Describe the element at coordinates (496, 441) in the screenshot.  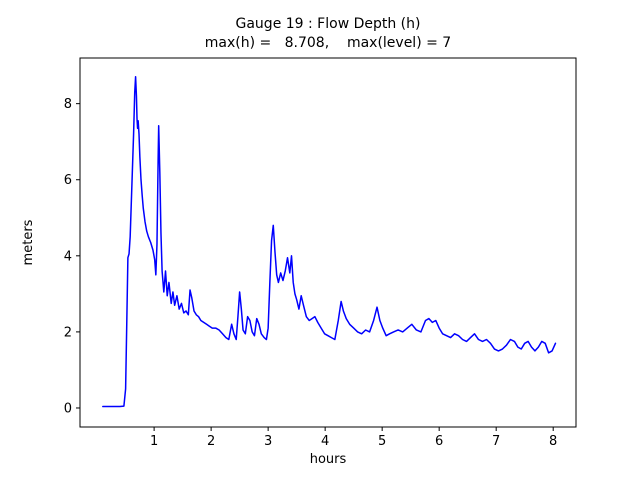
I see `x-tick-label: 7` at that location.